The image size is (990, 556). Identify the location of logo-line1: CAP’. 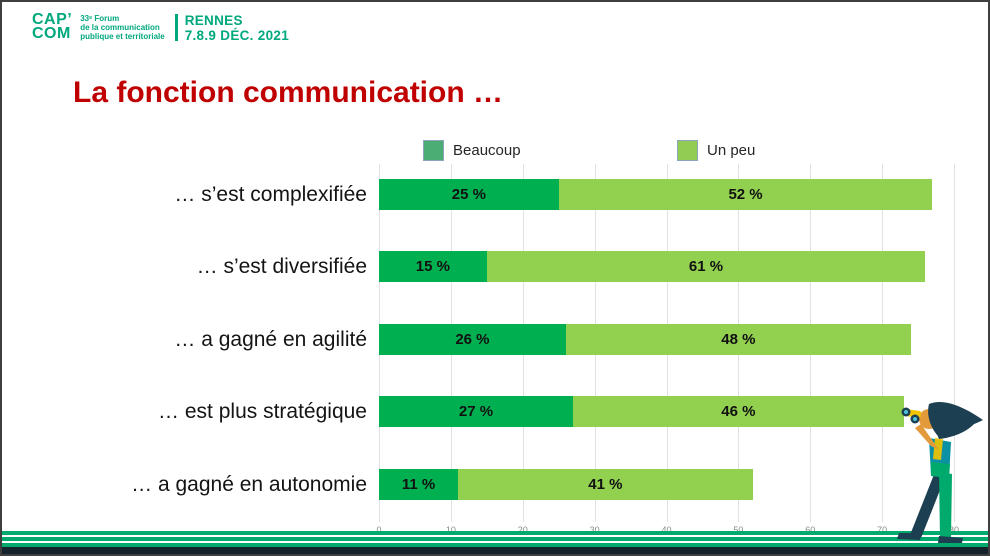
(52, 19).